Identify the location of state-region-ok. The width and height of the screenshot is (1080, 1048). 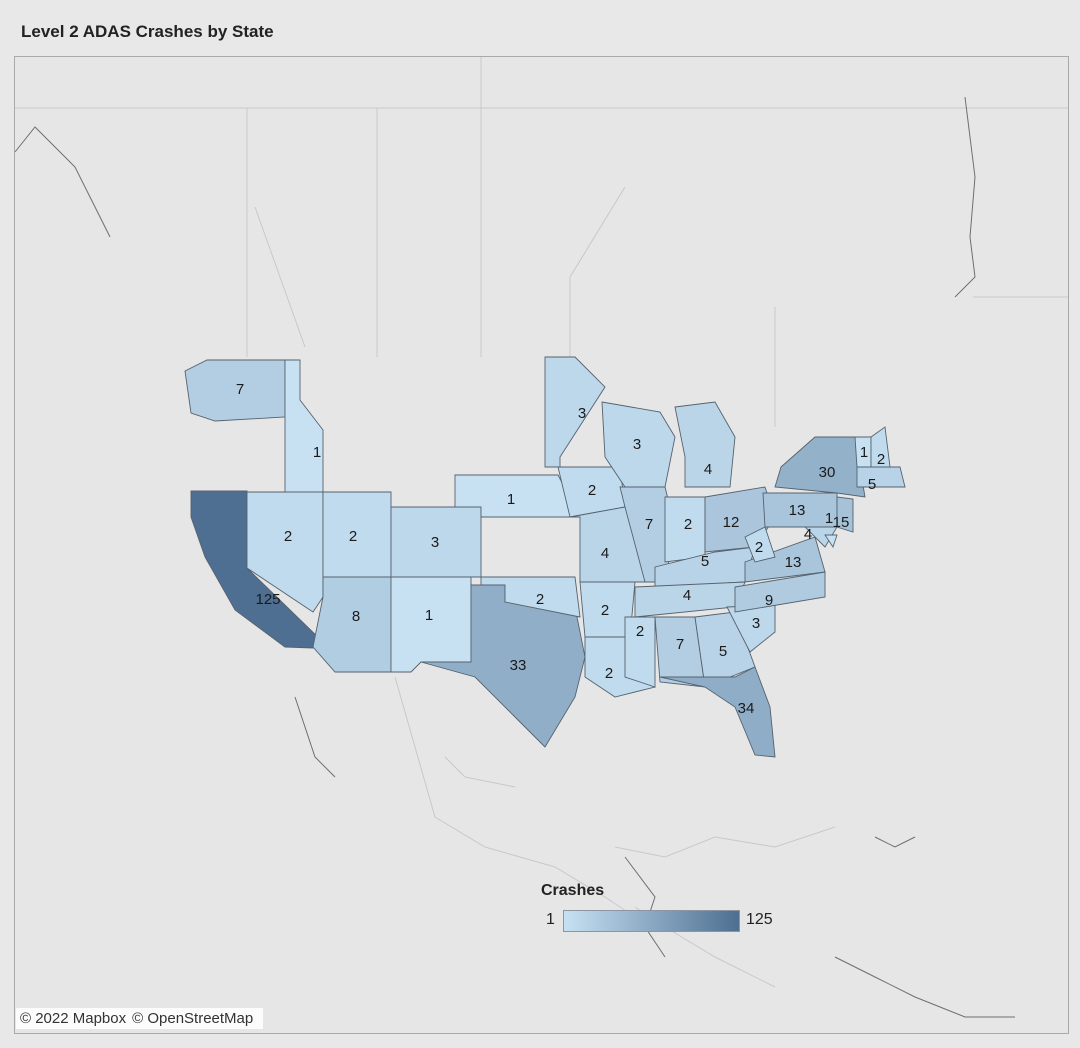
(530, 597).